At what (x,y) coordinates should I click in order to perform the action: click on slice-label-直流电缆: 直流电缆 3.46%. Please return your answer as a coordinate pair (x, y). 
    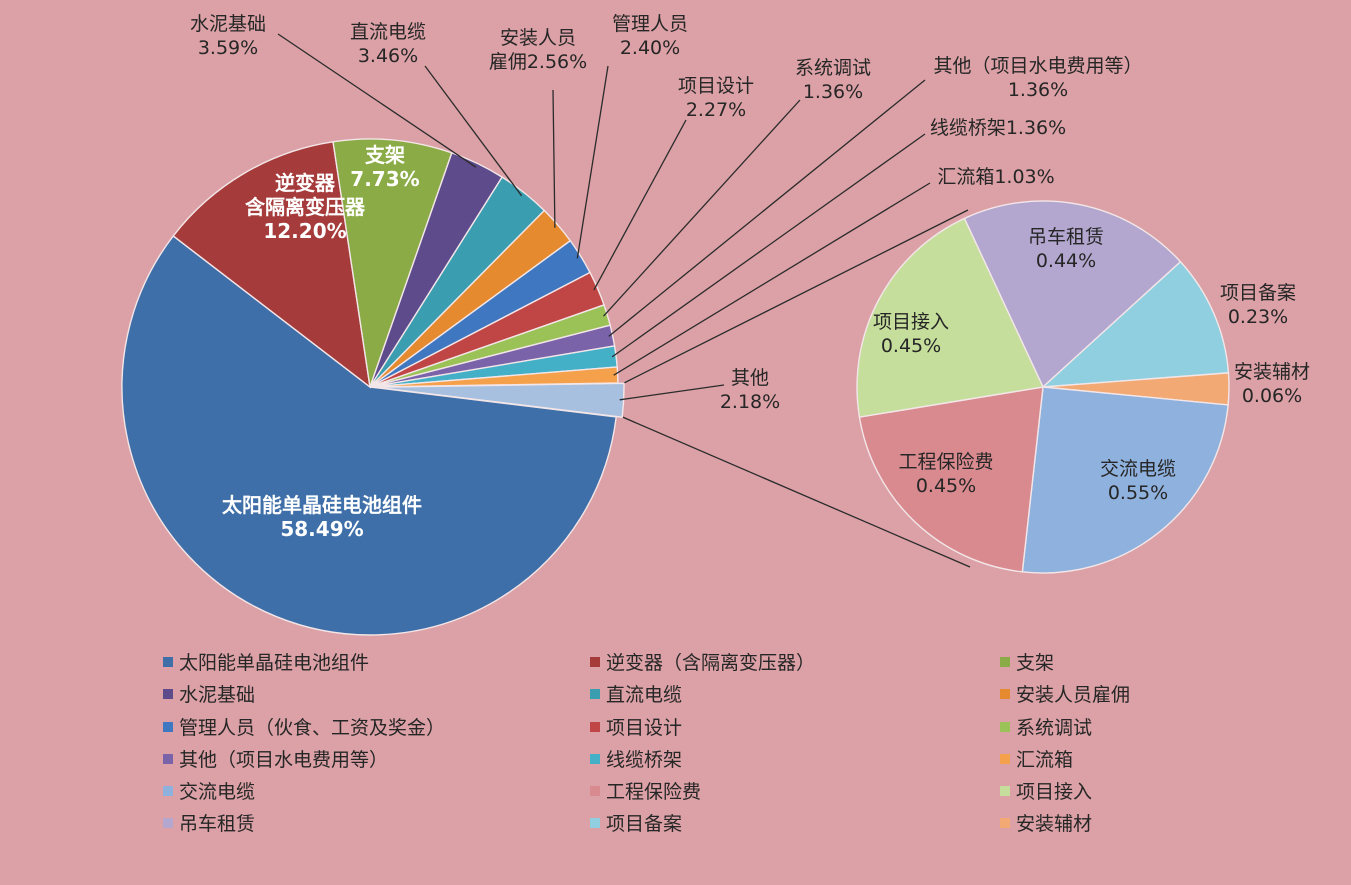
    Looking at the image, I should click on (388, 44).